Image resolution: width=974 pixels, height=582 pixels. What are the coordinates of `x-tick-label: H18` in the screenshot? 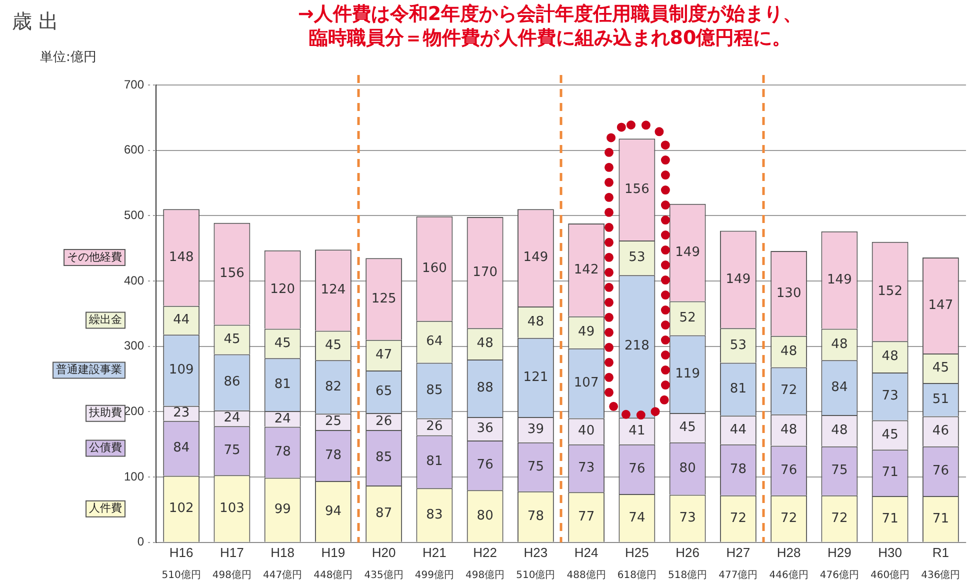 It's located at (282, 552).